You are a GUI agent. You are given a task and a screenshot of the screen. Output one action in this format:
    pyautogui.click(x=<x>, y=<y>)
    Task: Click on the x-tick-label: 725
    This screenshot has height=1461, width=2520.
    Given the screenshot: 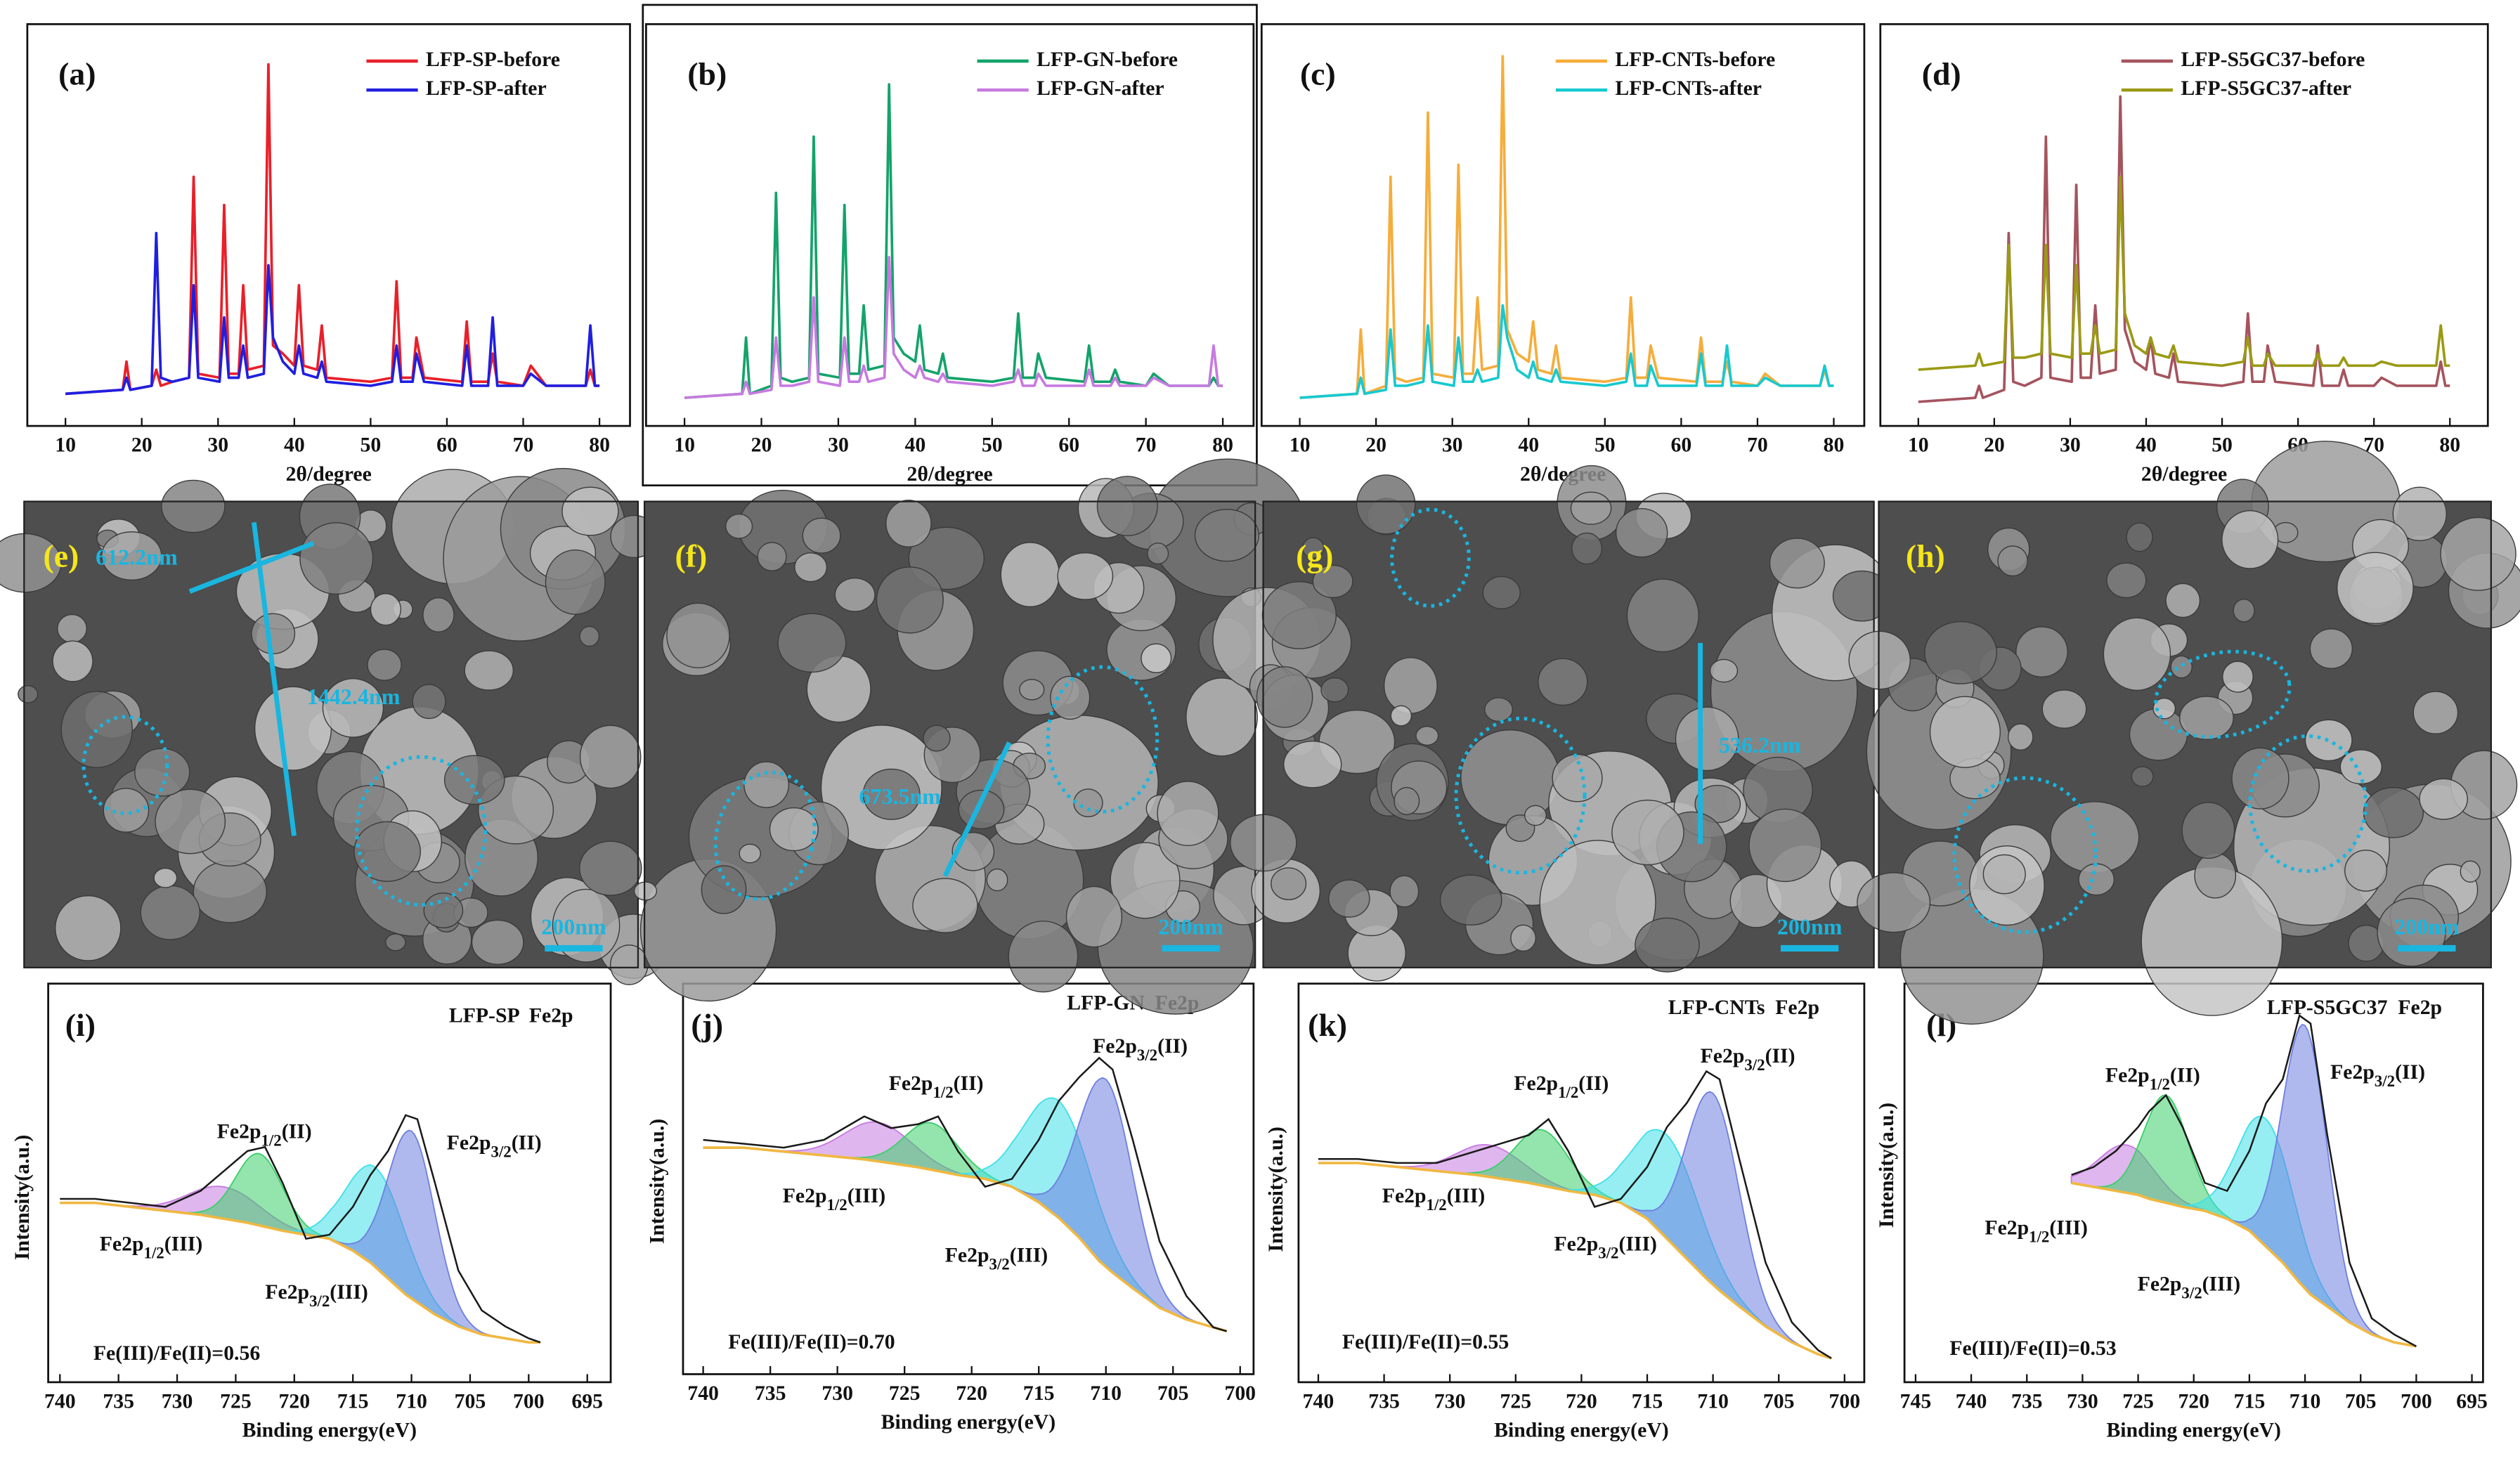 What is the action you would take?
    pyautogui.click(x=236, y=1401)
    